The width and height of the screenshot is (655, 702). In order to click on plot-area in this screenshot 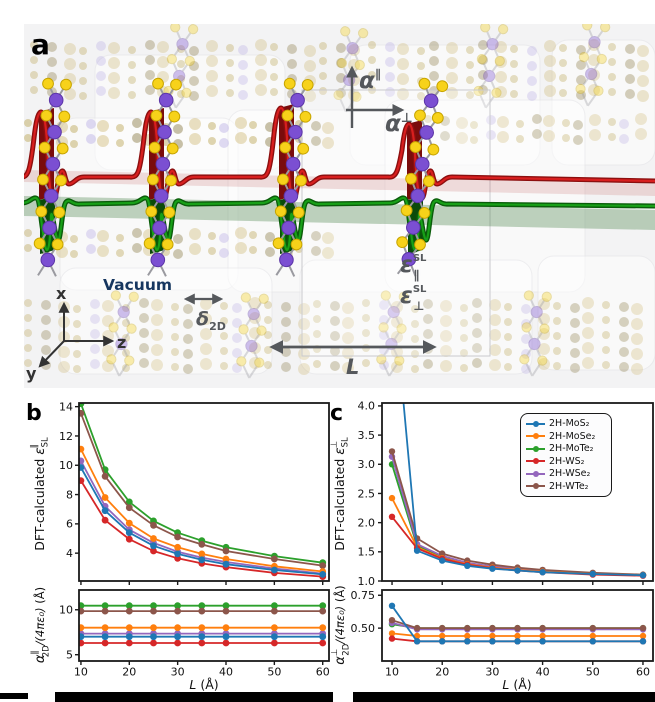, I will do `click(203, 491)`.